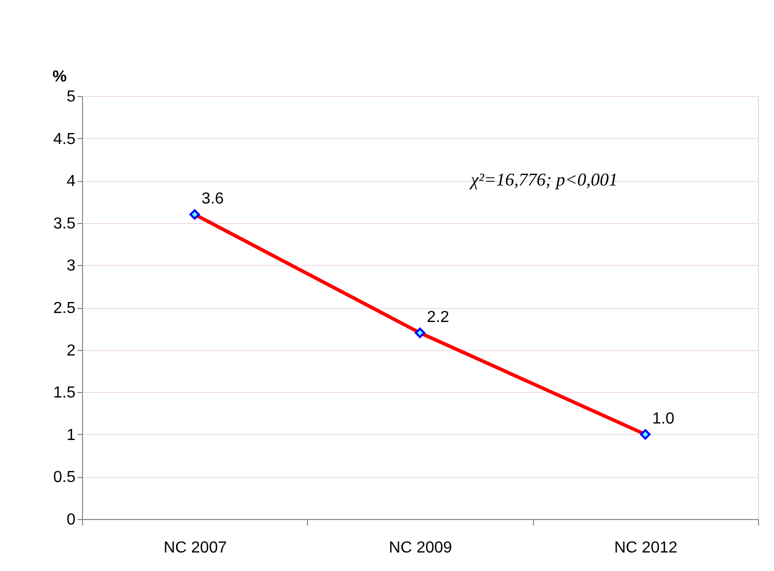 The height and width of the screenshot is (571, 774). What do you see at coordinates (195, 548) in the screenshot?
I see `x-tick-label: NC 2007` at bounding box center [195, 548].